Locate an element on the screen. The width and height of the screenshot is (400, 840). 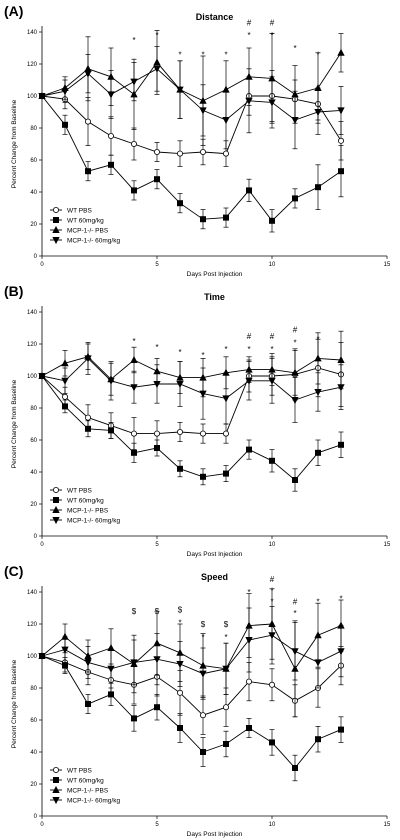
panel-label: (B) is located at coordinates (13, 291).